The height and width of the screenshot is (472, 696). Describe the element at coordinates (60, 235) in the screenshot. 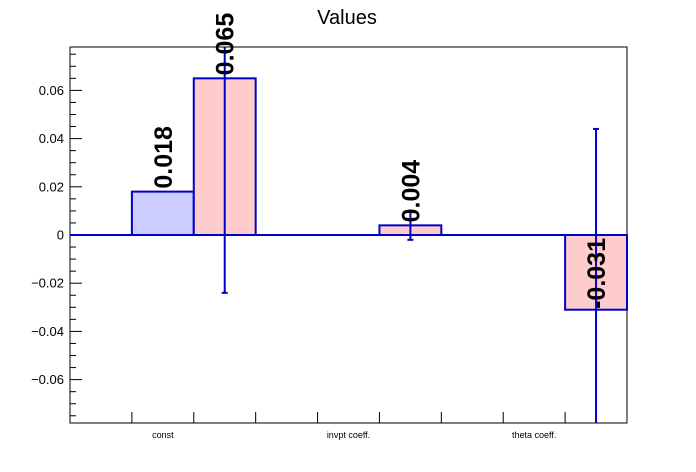

I see `y-tick-label: 0` at that location.